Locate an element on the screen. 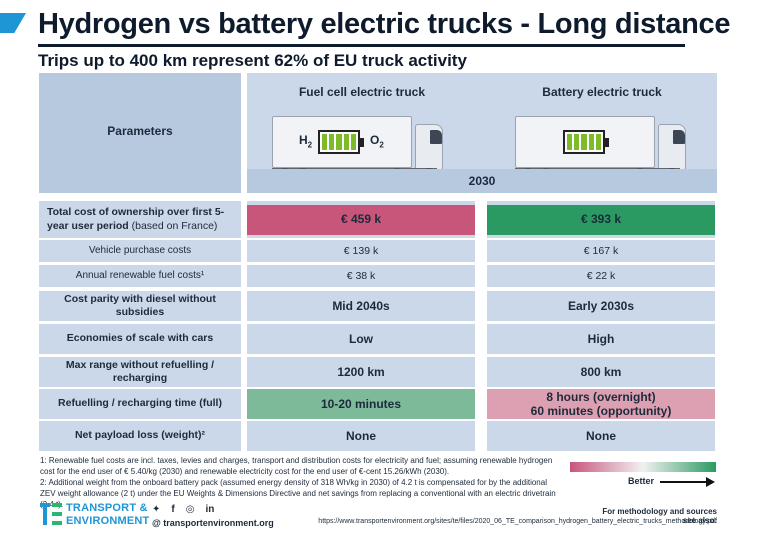 The width and height of the screenshot is (757, 535). better-label: Better is located at coordinates (641, 481).